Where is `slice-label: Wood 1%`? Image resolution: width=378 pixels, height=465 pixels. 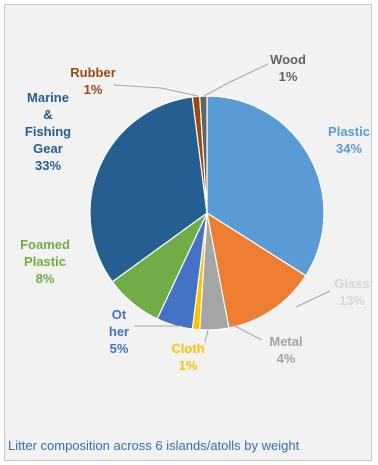 slice-label: Wood 1% is located at coordinates (288, 68).